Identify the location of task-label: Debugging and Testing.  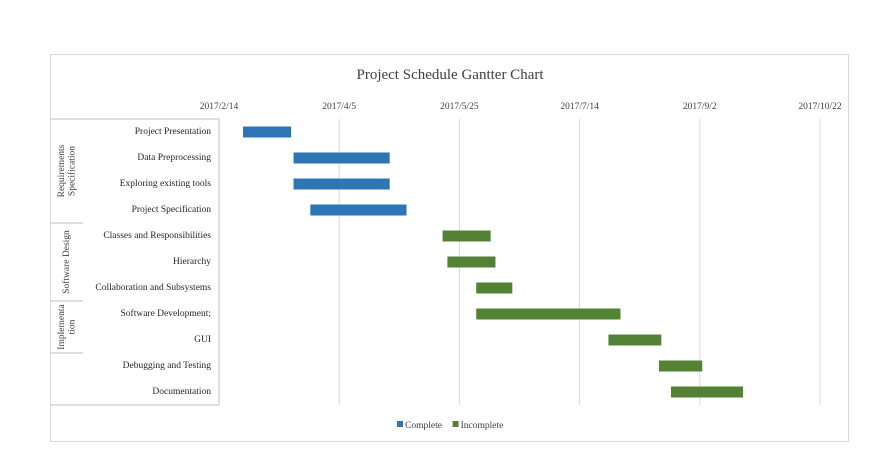
(167, 366).